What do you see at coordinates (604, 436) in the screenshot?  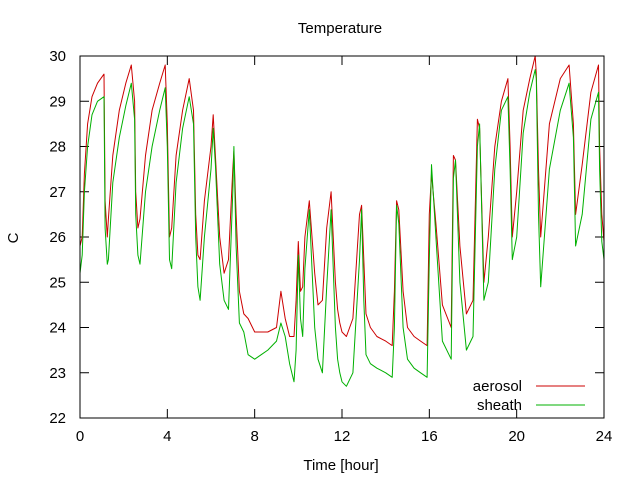 I see `x-tick-label: 24` at bounding box center [604, 436].